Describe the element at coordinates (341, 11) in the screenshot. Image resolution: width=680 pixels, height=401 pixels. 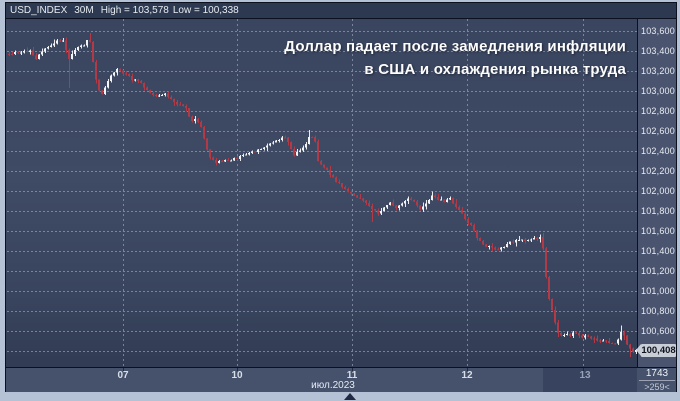
I see `chart-header: USD_INDEX 30M High = 103,578 Low = 100,338` at that location.